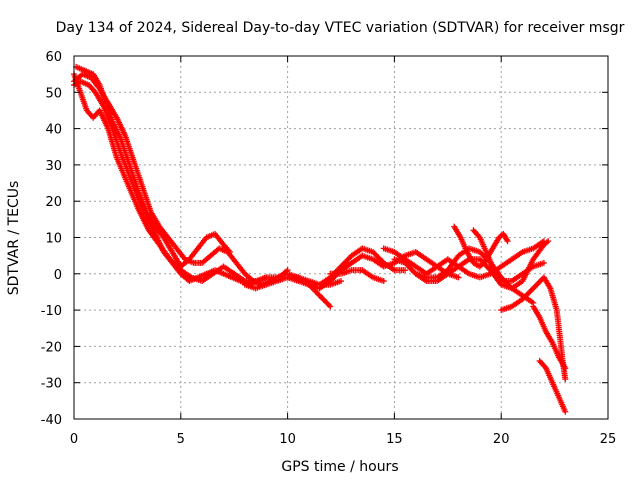 The image size is (640, 480). I want to click on y-tick-label: 60, so click(53, 57).